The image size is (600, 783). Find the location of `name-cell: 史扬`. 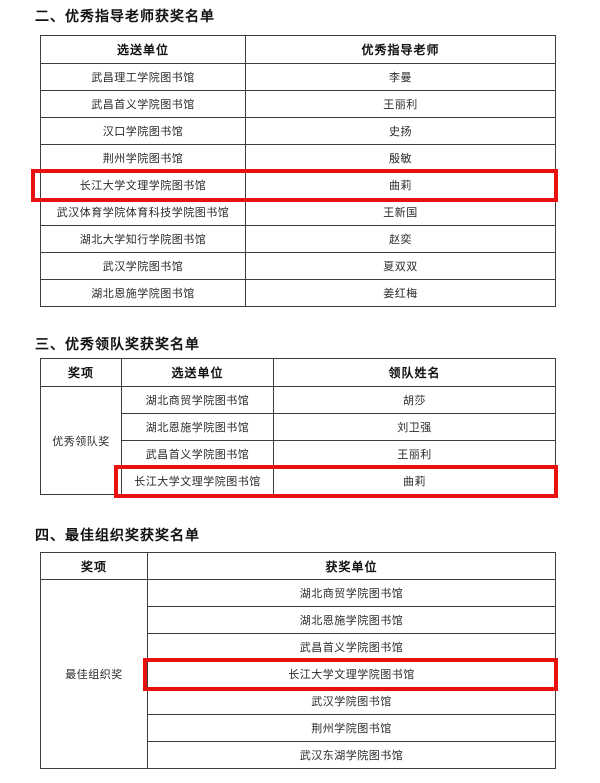

name-cell: 史扬 is located at coordinates (400, 131).